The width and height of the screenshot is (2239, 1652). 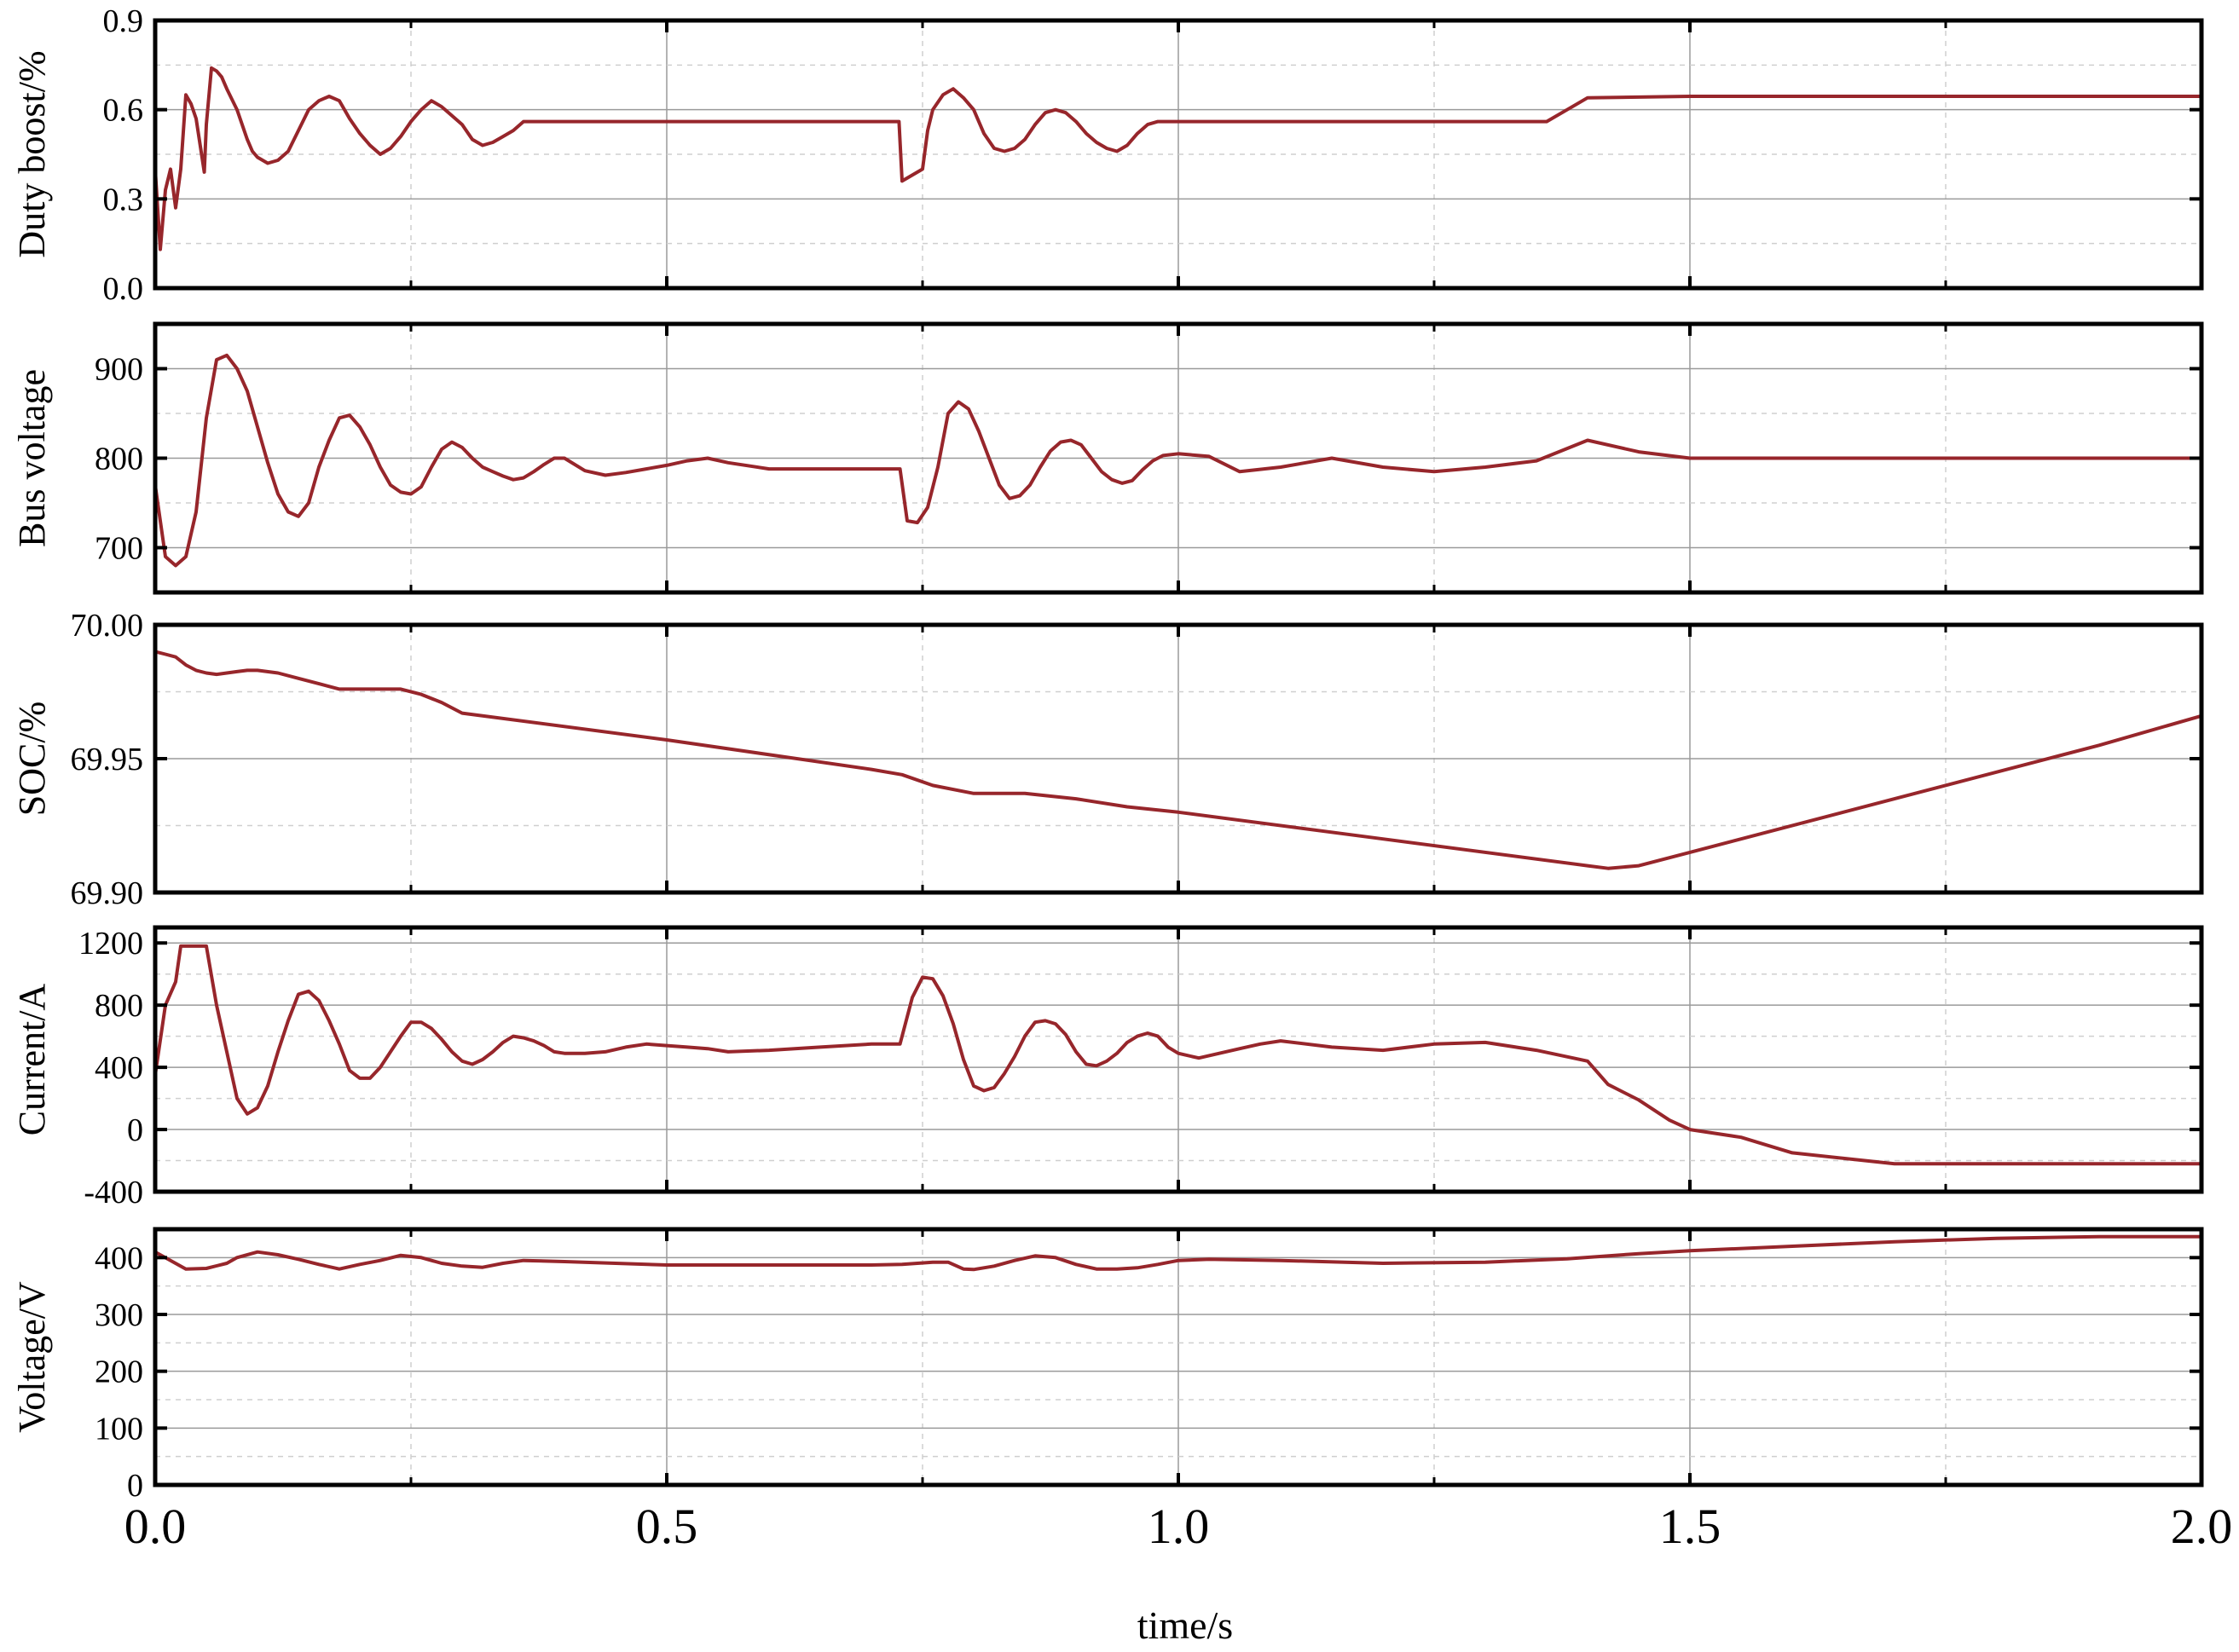 What do you see at coordinates (1177, 1253) in the screenshot?
I see `series-line-voltage` at bounding box center [1177, 1253].